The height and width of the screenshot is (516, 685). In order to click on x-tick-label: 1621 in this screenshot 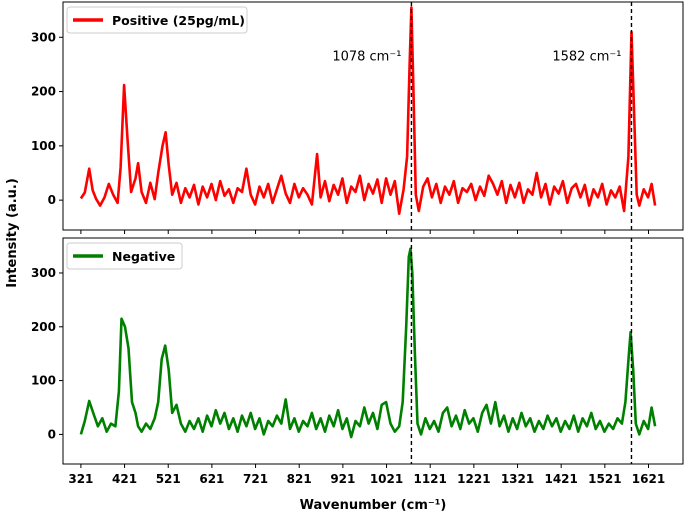, I will do `click(648, 479)`.